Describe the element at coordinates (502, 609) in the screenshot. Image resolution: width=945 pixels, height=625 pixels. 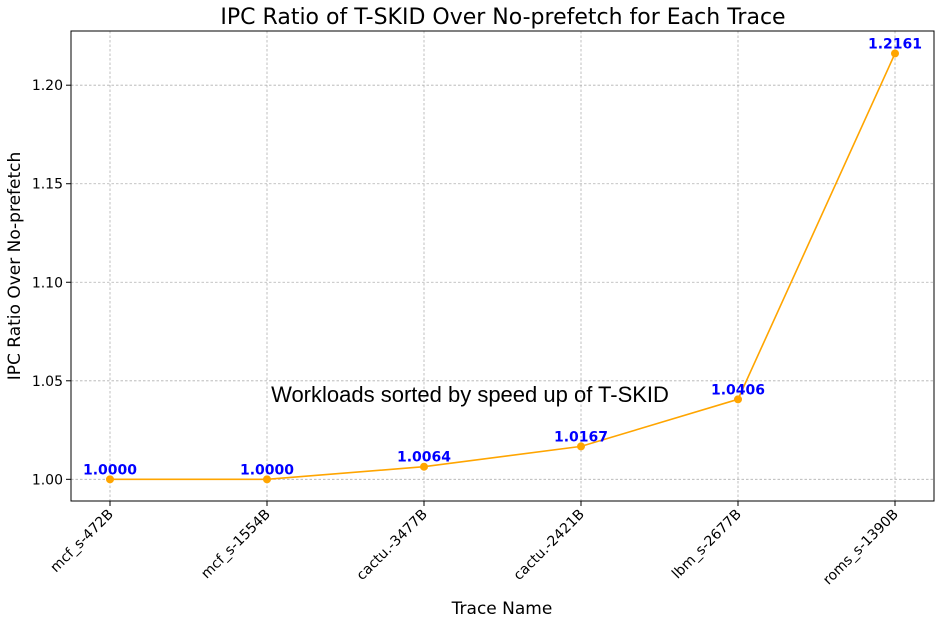
I see `x-axis-label: Trace Name` at that location.